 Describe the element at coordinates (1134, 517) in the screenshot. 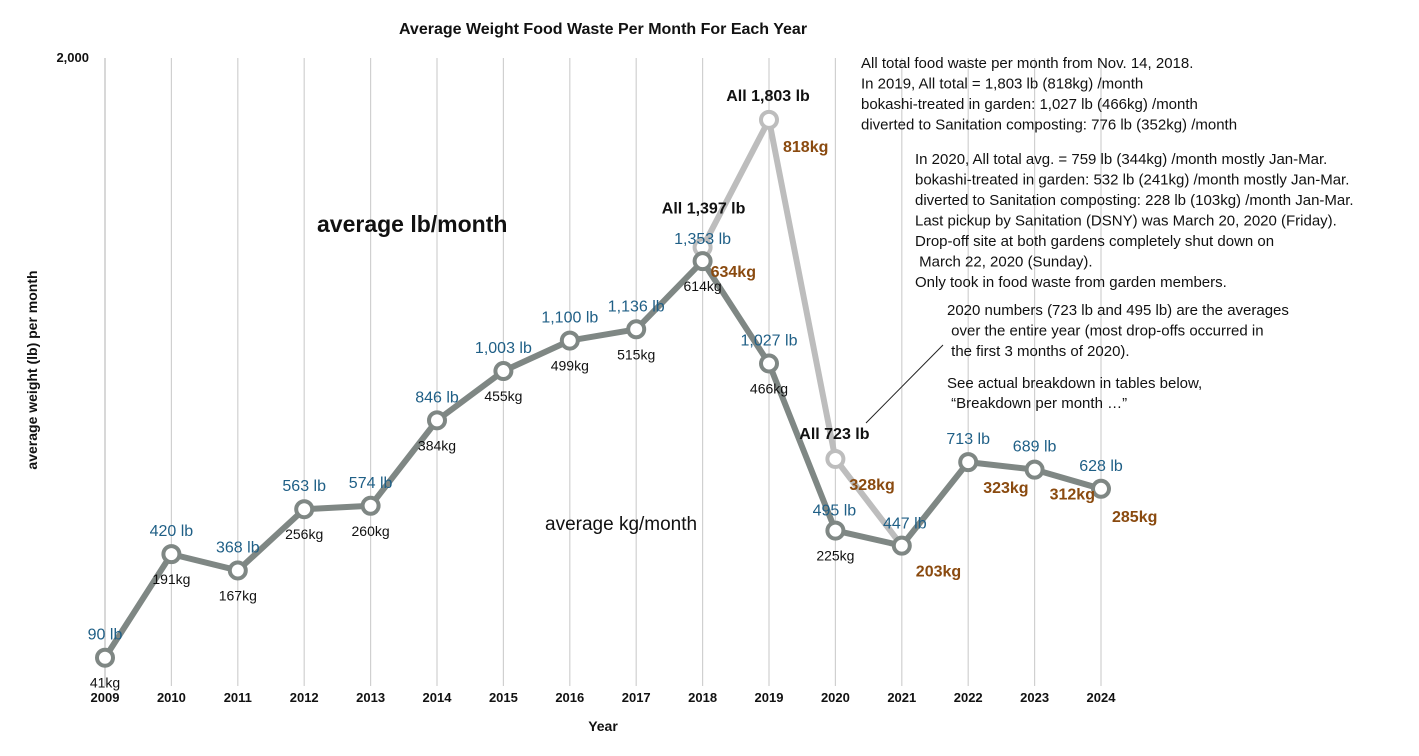

I see `kg-bold-label: 285kg` at that location.